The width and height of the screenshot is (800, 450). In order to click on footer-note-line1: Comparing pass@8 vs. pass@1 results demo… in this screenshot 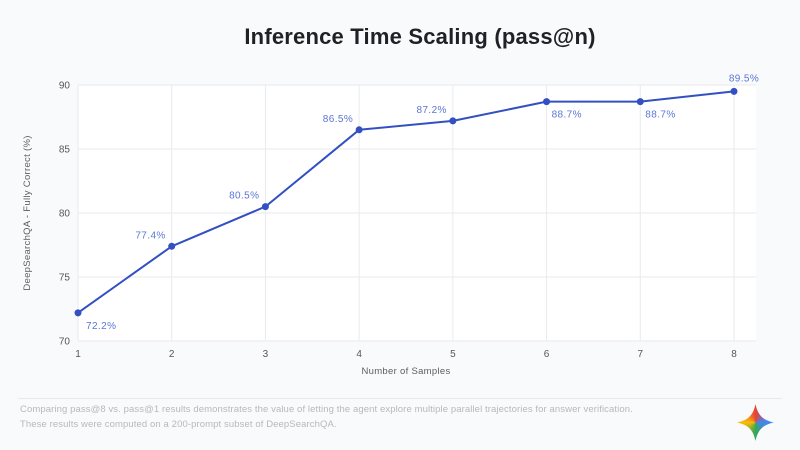, I will do `click(326, 409)`.